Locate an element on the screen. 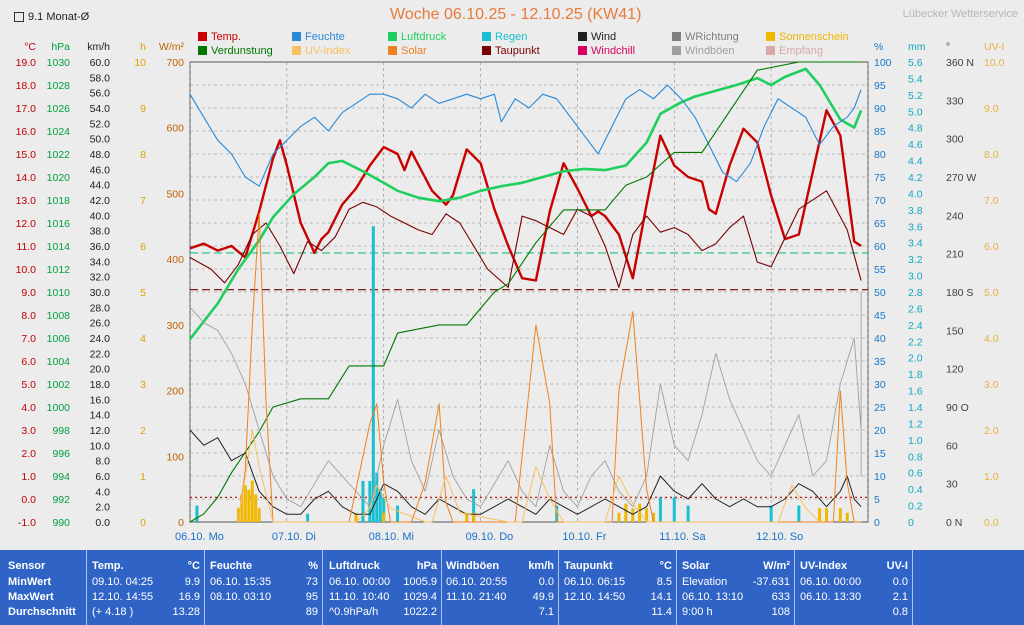 The height and width of the screenshot is (625, 1024). footer-column-header: Luftdruck hPa is located at coordinates (383, 567).